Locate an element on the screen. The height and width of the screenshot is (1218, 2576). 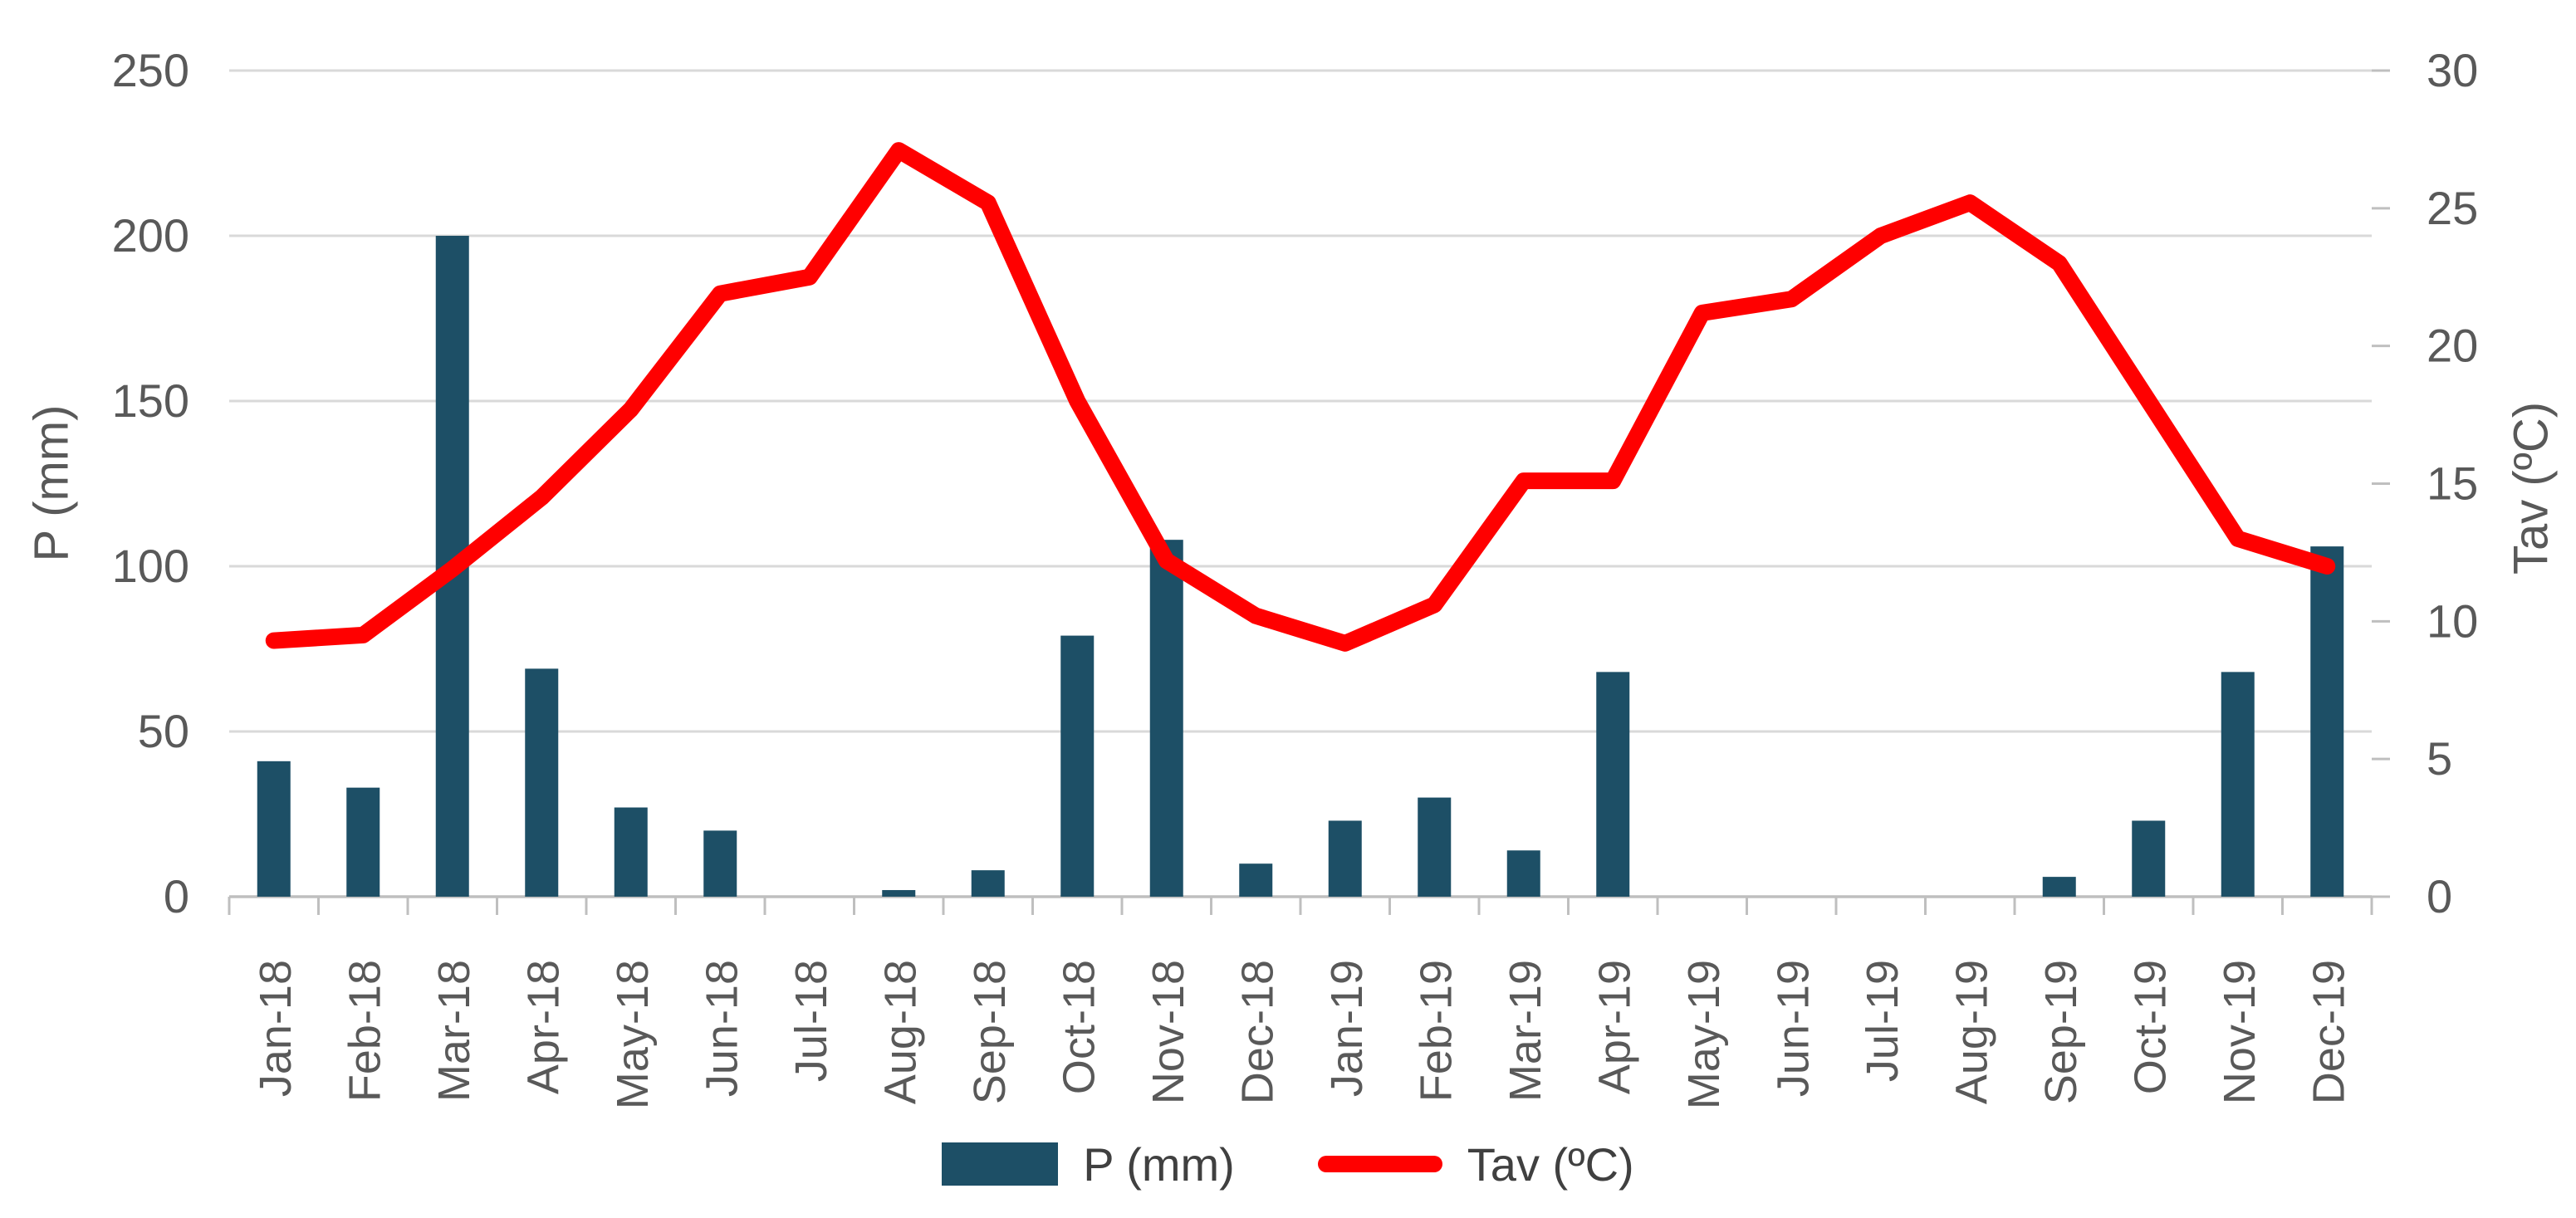
x-axis-label: Dec-18 is located at coordinates (1257, 1032).